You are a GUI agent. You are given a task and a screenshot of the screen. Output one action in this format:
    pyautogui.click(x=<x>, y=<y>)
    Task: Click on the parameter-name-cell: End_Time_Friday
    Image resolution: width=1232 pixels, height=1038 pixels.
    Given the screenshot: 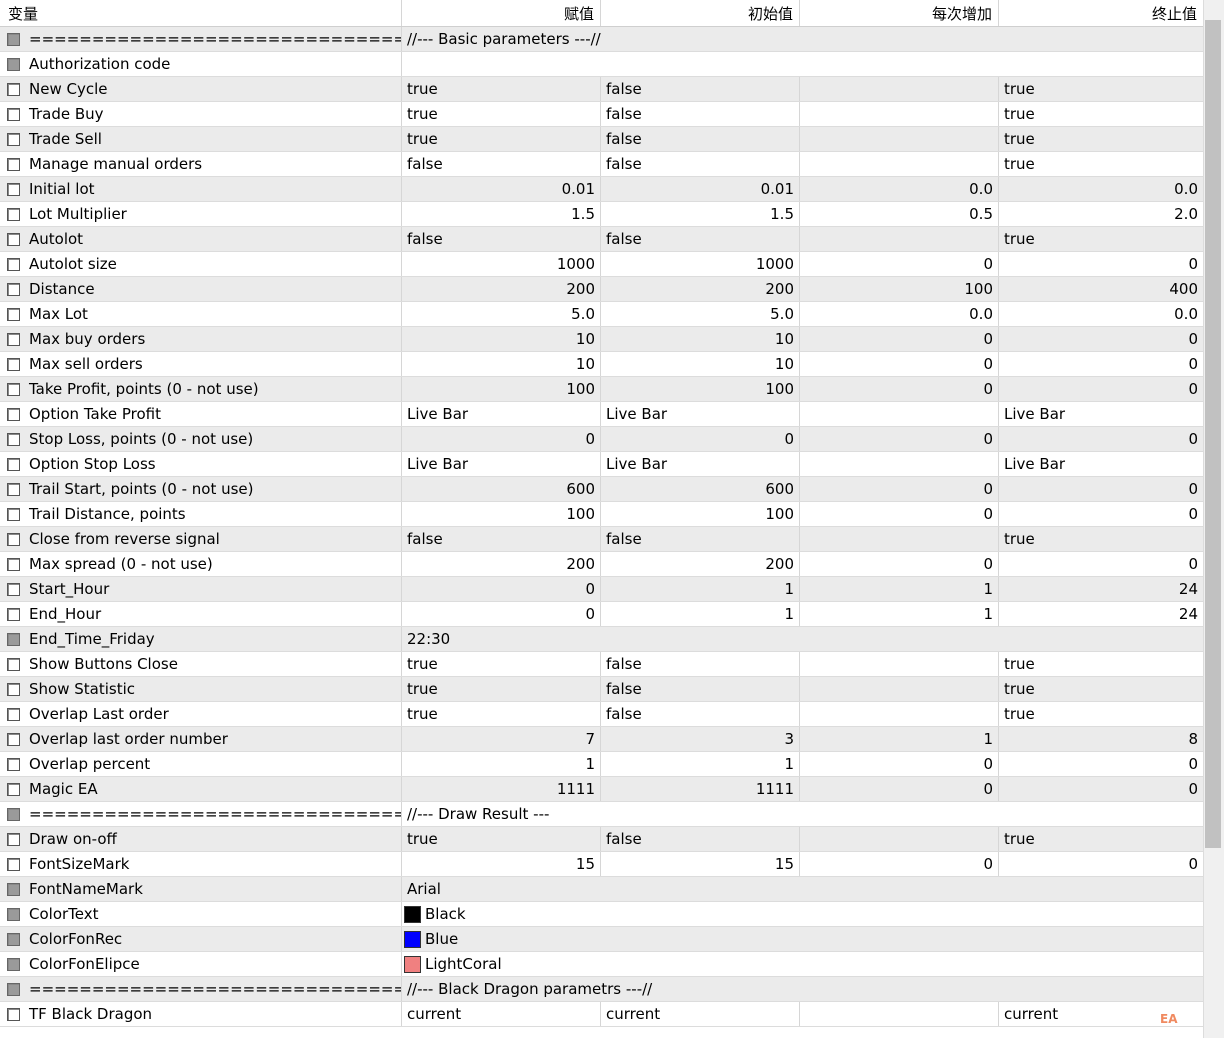 What is the action you would take?
    pyautogui.click(x=201, y=639)
    